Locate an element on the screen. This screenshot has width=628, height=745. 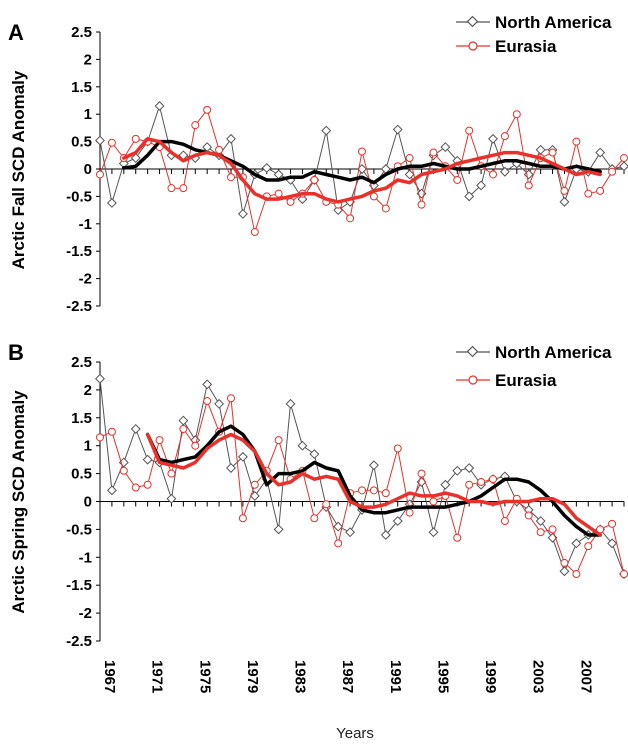
panel-a-eurasia-smoothed-line is located at coordinates (362, 170).